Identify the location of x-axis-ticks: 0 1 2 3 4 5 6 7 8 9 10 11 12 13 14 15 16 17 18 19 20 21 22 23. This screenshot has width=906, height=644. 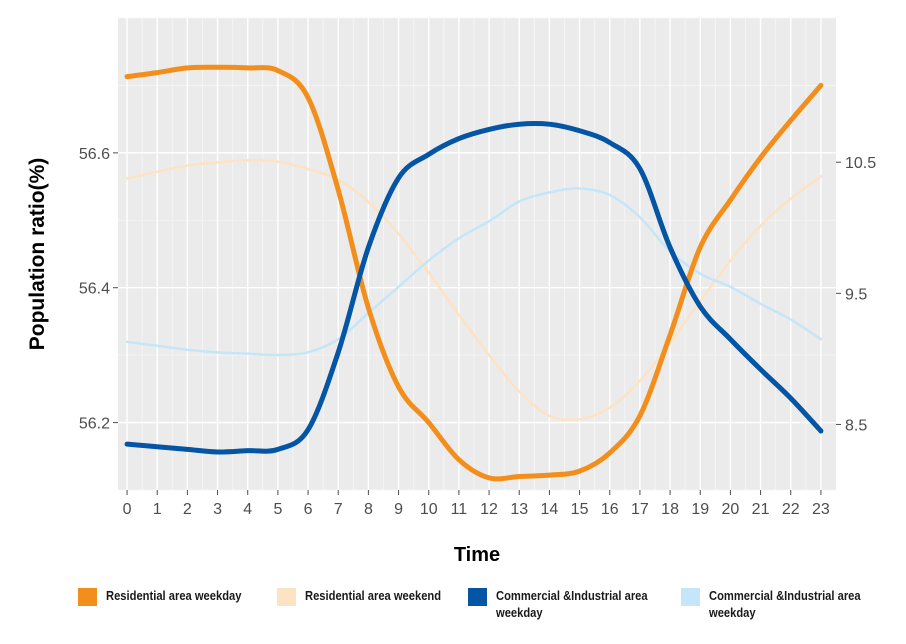
(476, 504).